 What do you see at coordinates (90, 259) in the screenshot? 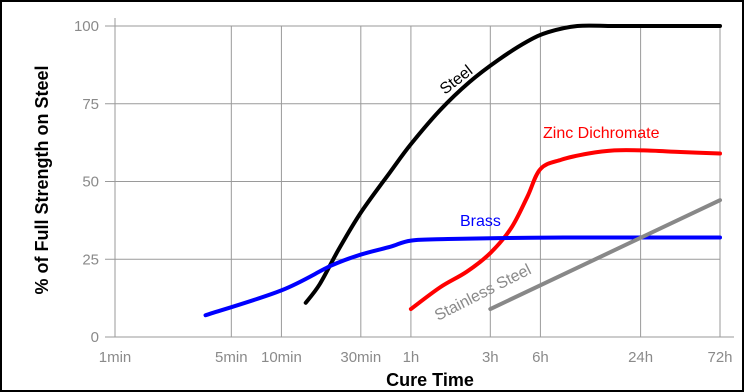
I see `y-tick-label: 25` at bounding box center [90, 259].